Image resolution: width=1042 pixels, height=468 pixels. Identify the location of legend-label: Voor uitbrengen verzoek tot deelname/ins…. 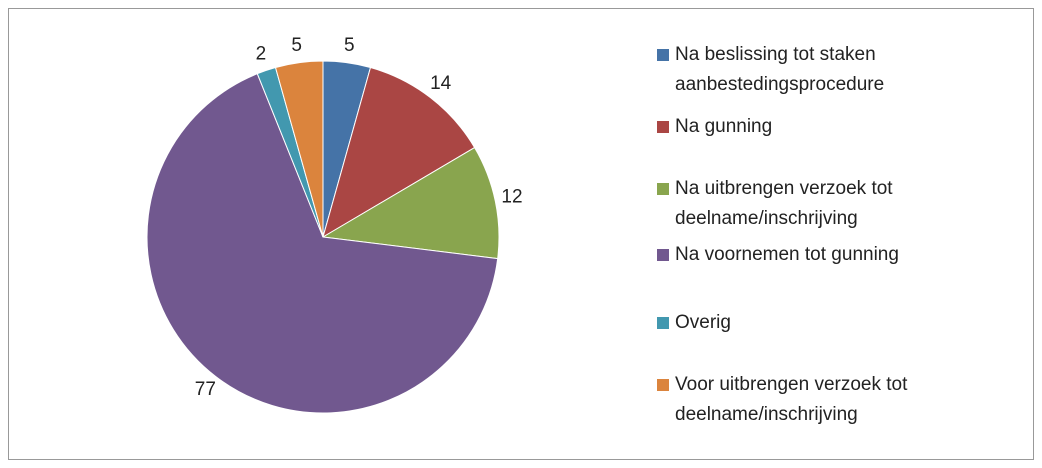
(791, 399).